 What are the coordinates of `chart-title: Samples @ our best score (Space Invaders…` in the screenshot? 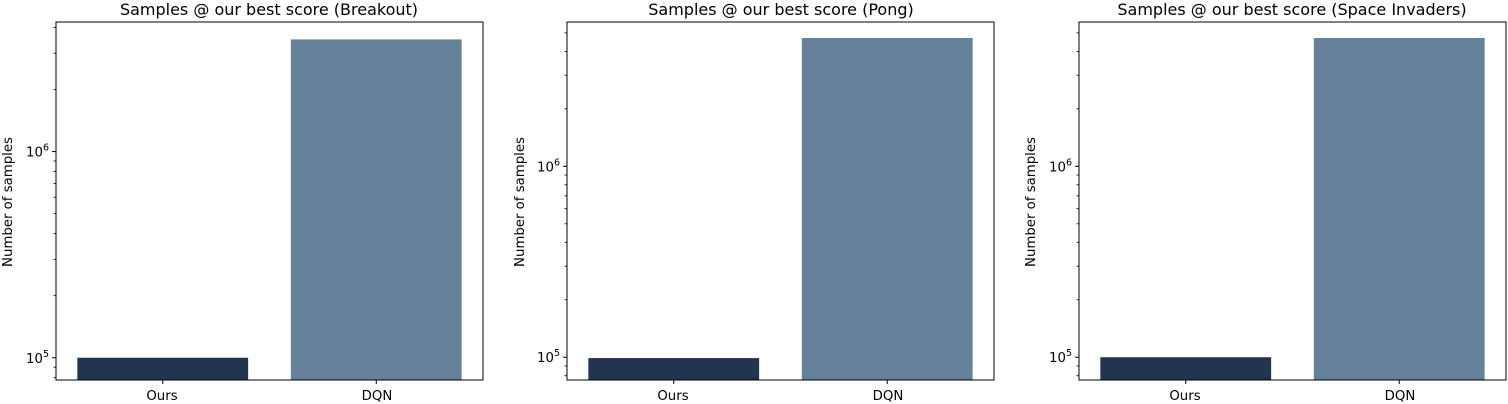 It's located at (1291, 9).